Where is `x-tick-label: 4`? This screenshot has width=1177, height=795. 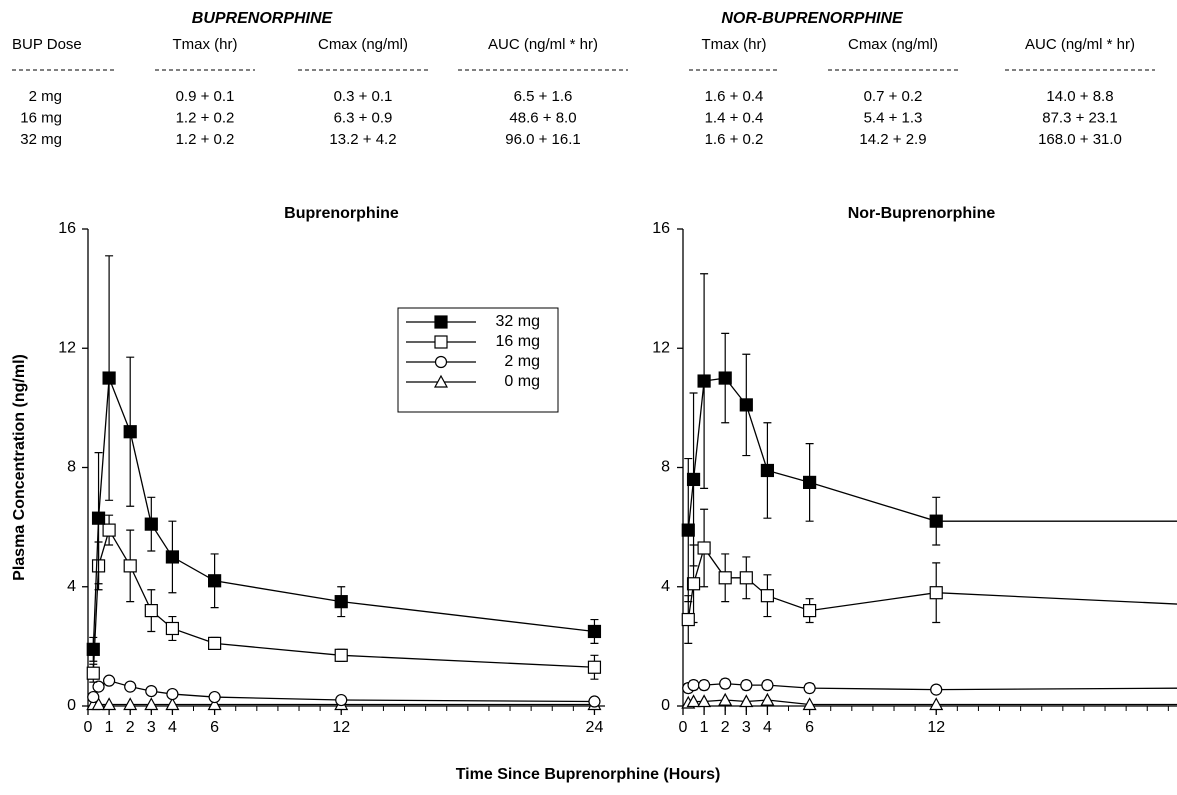
x-tick-label: 4 is located at coordinates (172, 727).